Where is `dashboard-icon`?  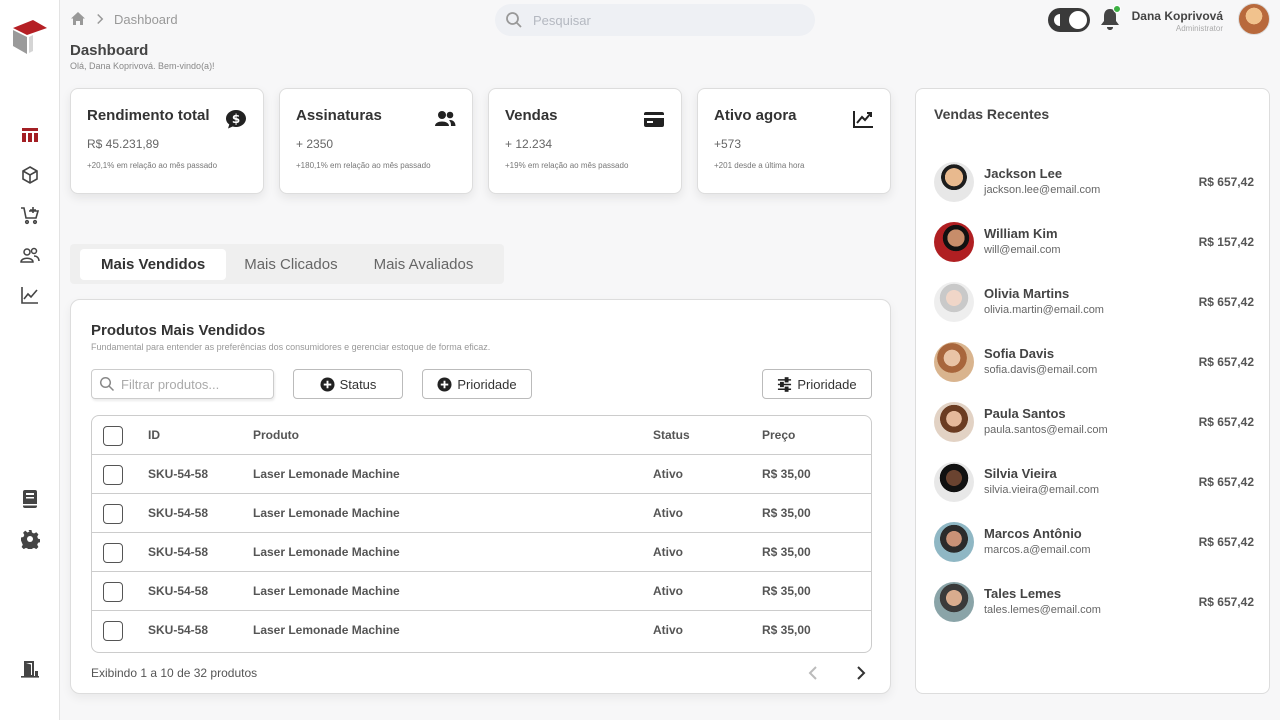 dashboard-icon is located at coordinates (30, 135).